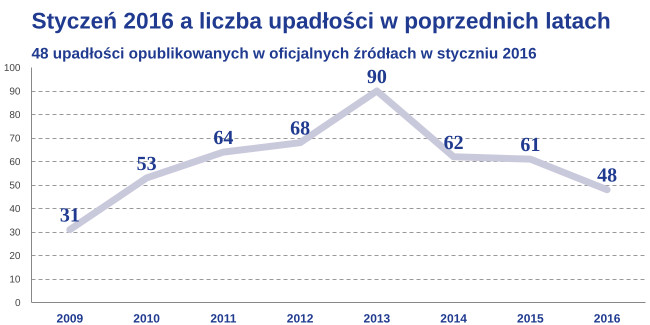  Describe the element at coordinates (530, 145) in the screenshot. I see `data-label: 61` at that location.